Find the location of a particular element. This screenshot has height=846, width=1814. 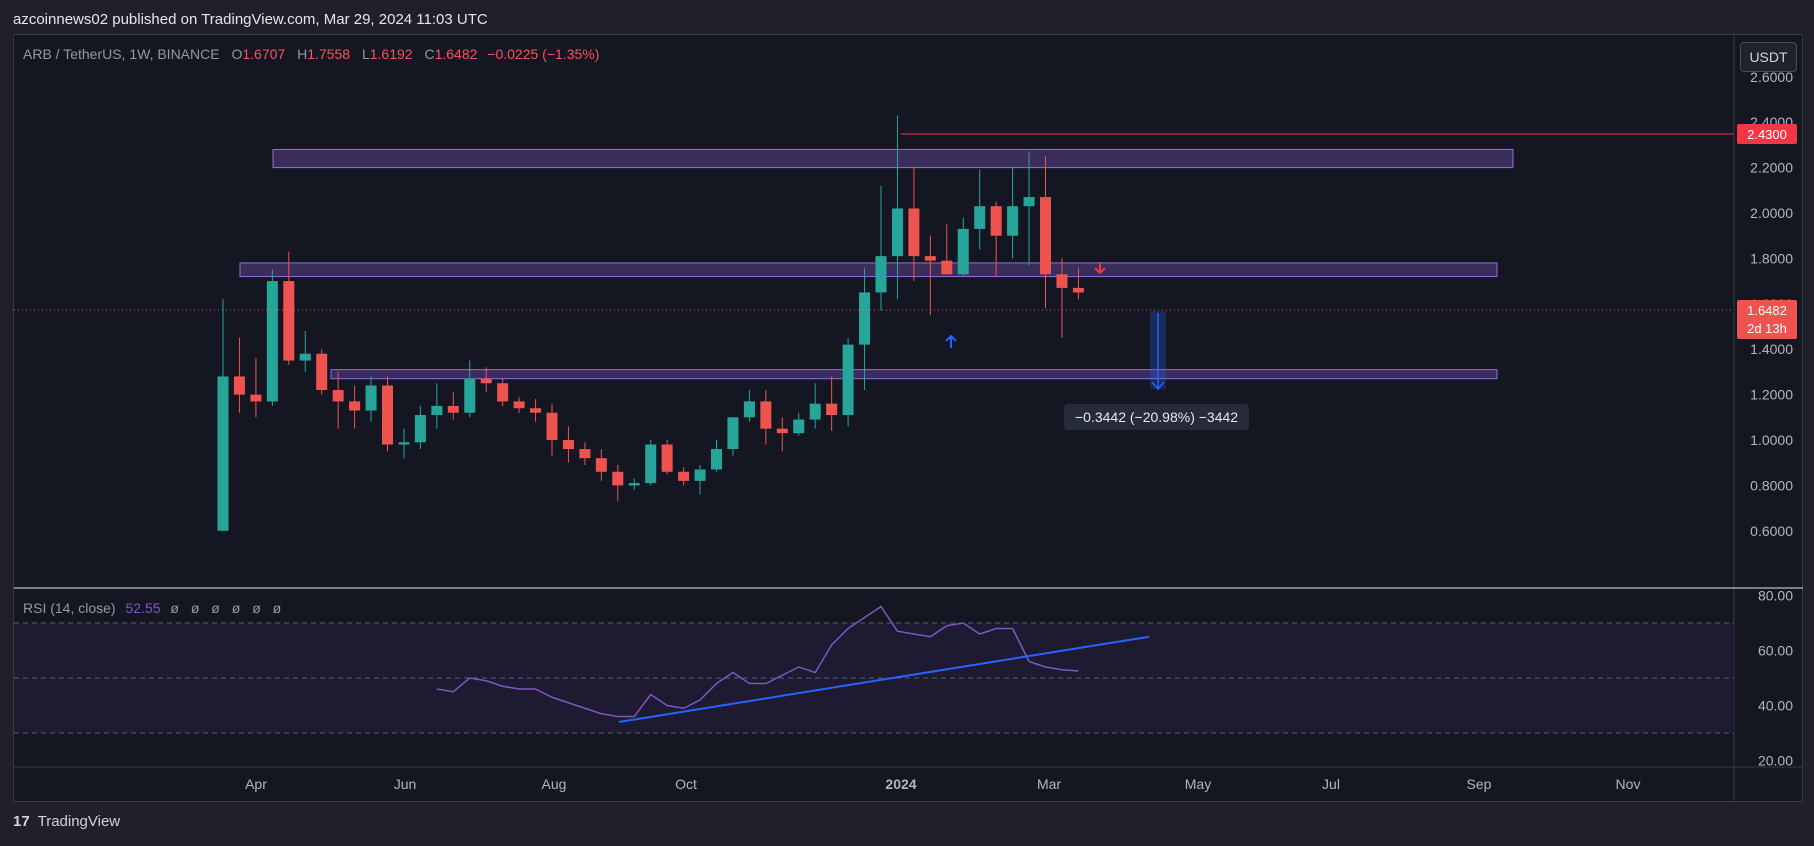

price-tick: 2.2000 is located at coordinates (1771, 168).